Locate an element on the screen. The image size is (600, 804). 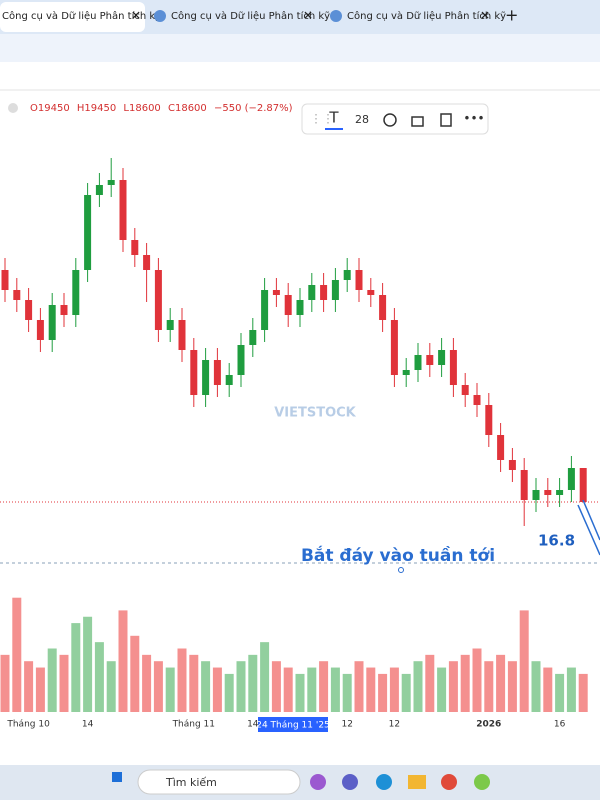
x-tick-label: 12 is located at coordinates (346, 725).